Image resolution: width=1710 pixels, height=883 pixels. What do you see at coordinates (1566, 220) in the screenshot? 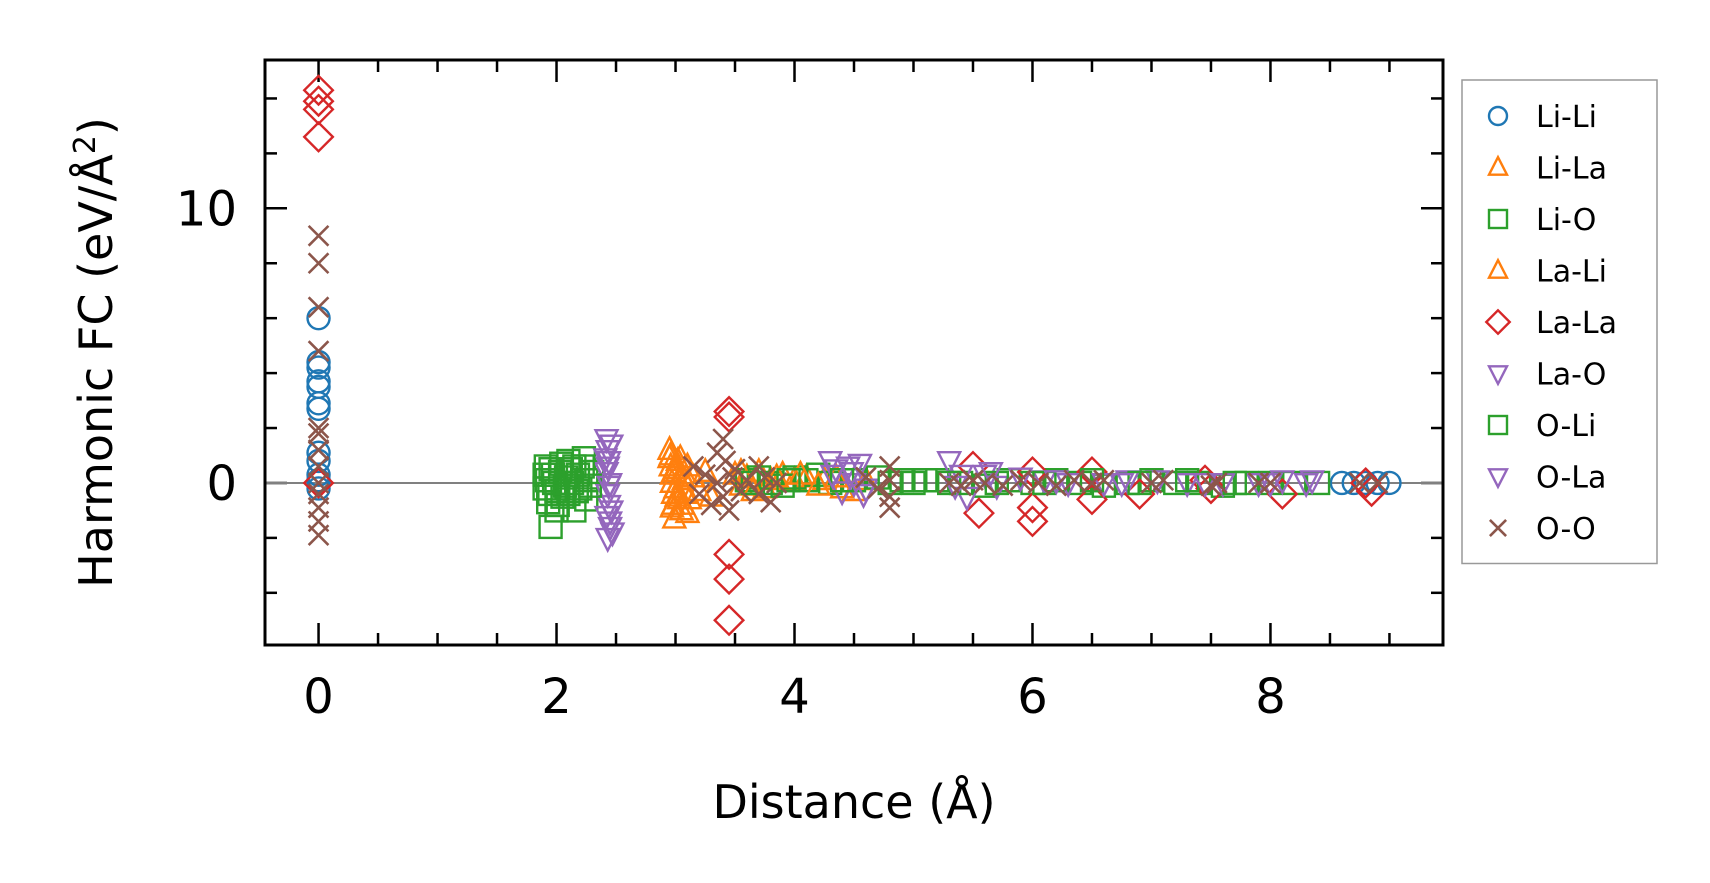
I see `legend-label: Li-O` at bounding box center [1566, 220].